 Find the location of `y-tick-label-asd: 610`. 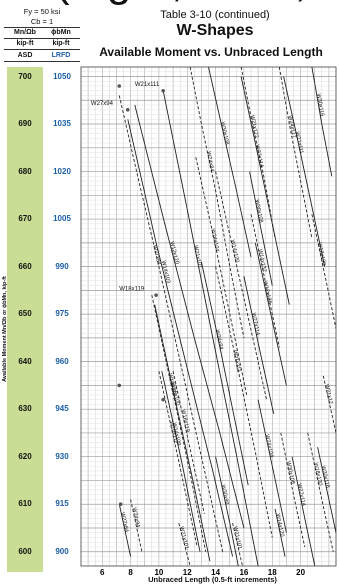

y-tick-label-asd: 610 is located at coordinates (25, 504).